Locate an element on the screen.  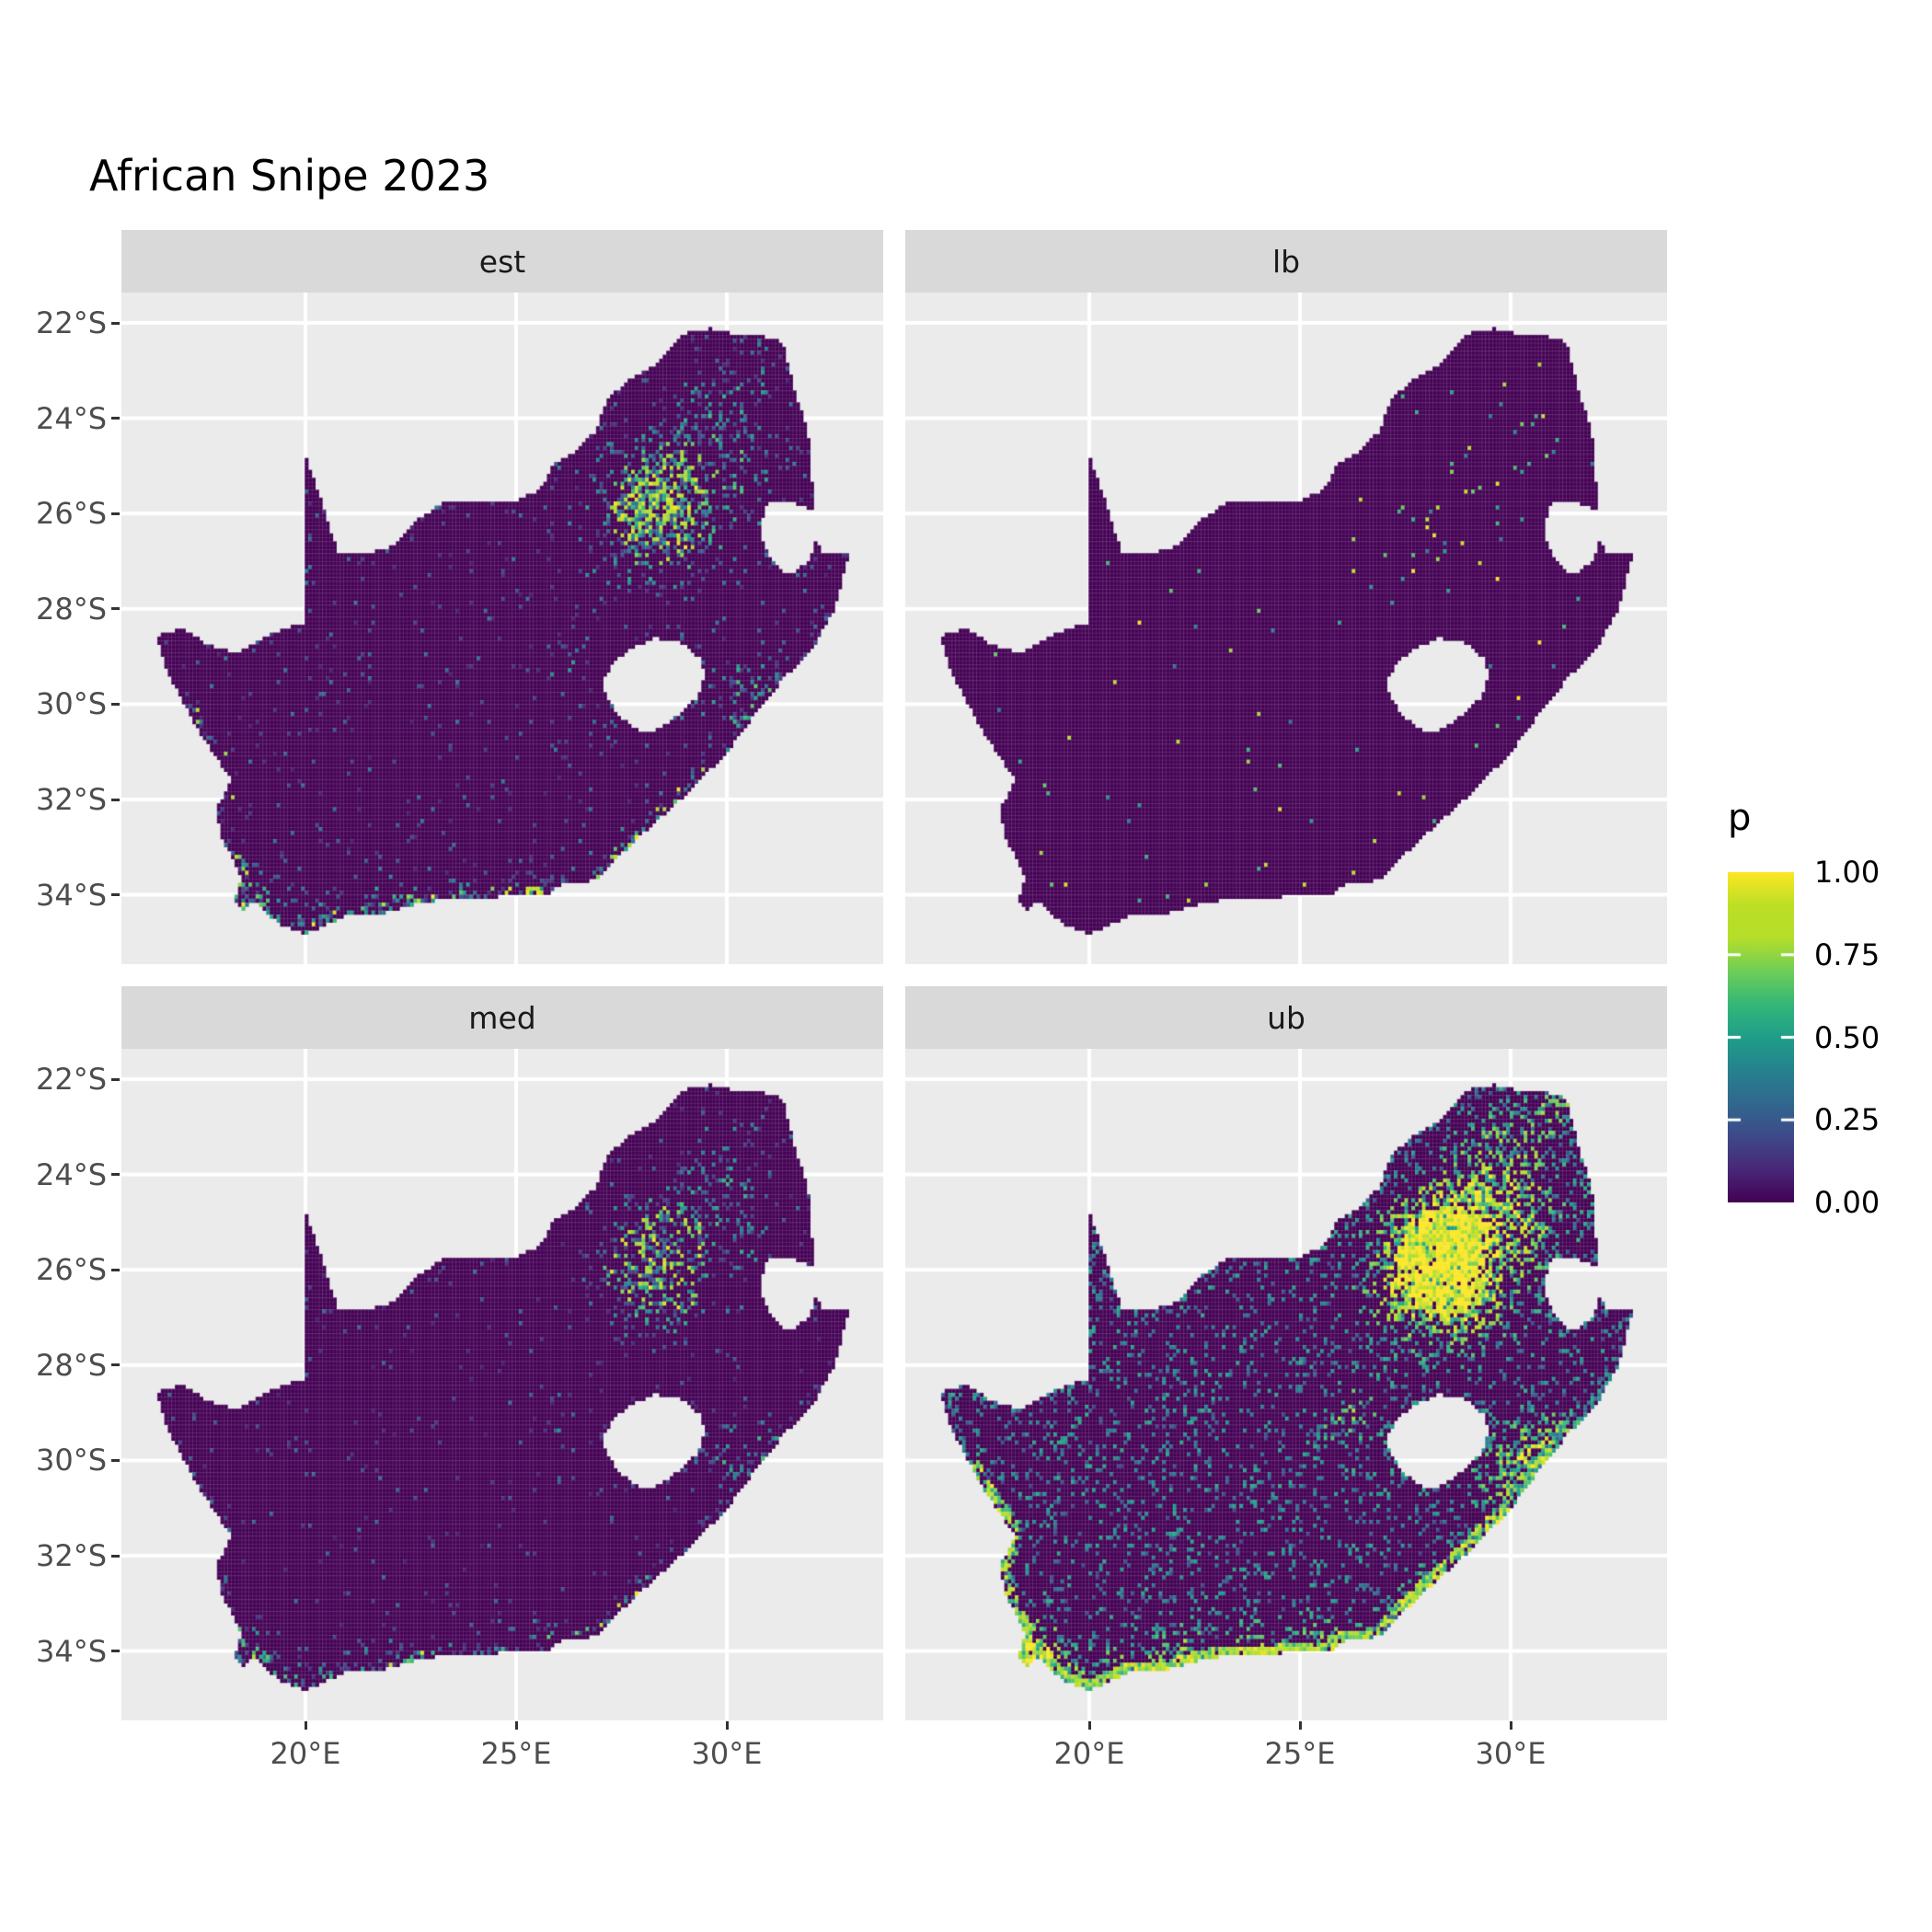
facet-panel-med is located at coordinates (502, 1384).